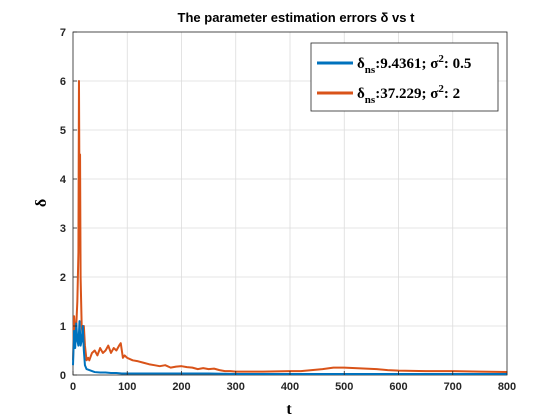 The height and width of the screenshot is (420, 560). Describe the element at coordinates (398, 387) in the screenshot. I see `x-tick-label: 600` at that location.